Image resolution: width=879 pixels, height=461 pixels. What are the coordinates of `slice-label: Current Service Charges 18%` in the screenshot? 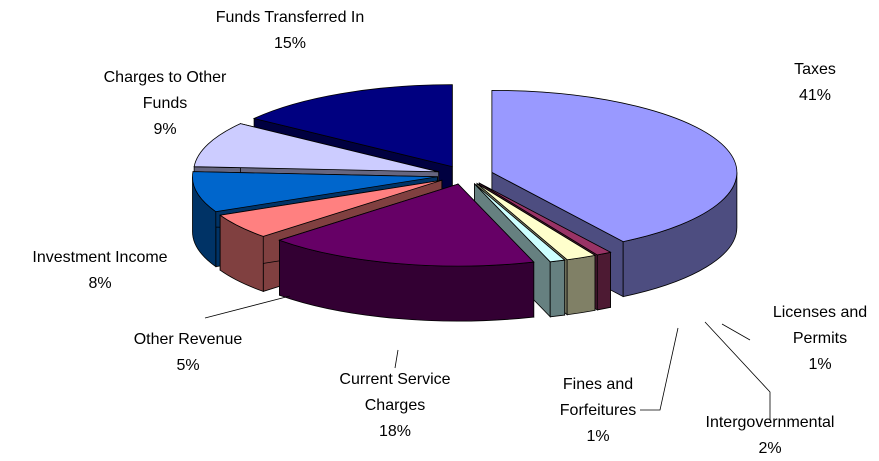 It's located at (395, 406).